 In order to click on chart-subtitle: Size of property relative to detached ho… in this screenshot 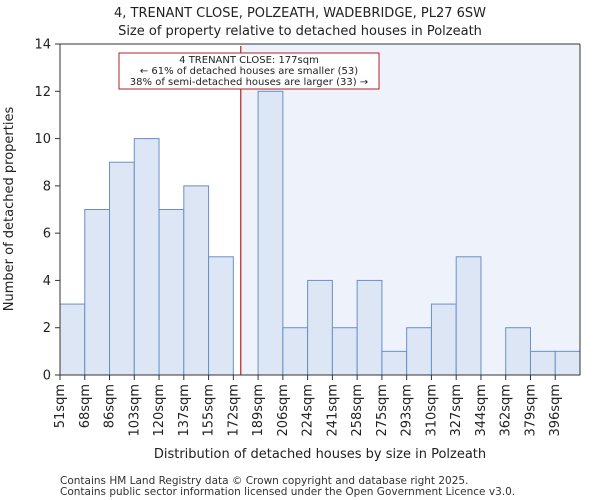, I will do `click(300, 31)`.